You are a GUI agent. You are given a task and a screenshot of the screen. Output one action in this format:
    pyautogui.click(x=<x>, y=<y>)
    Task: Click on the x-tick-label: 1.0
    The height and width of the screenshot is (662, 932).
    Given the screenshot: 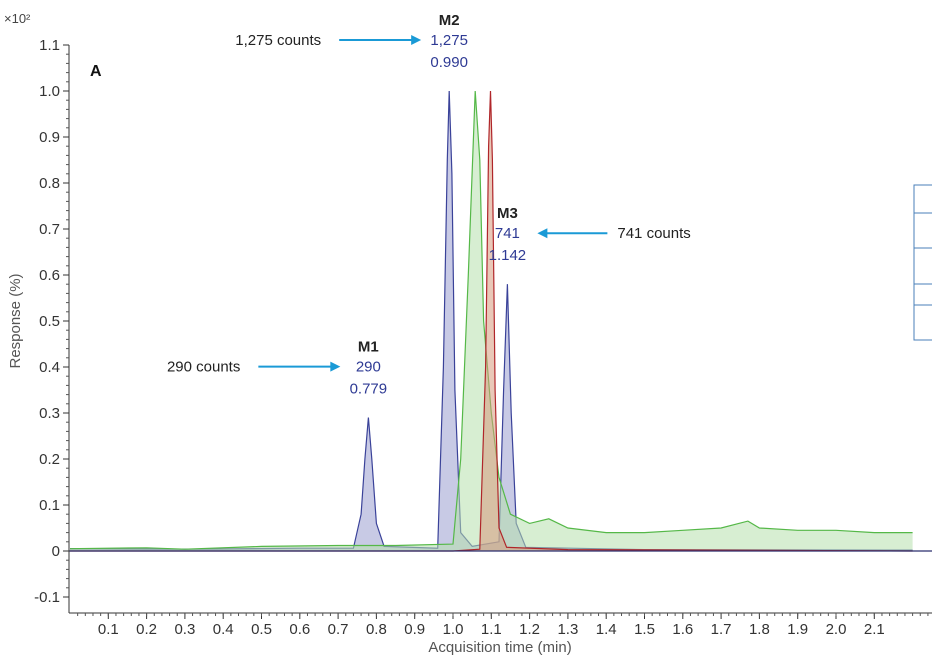 What is the action you would take?
    pyautogui.click(x=453, y=629)
    